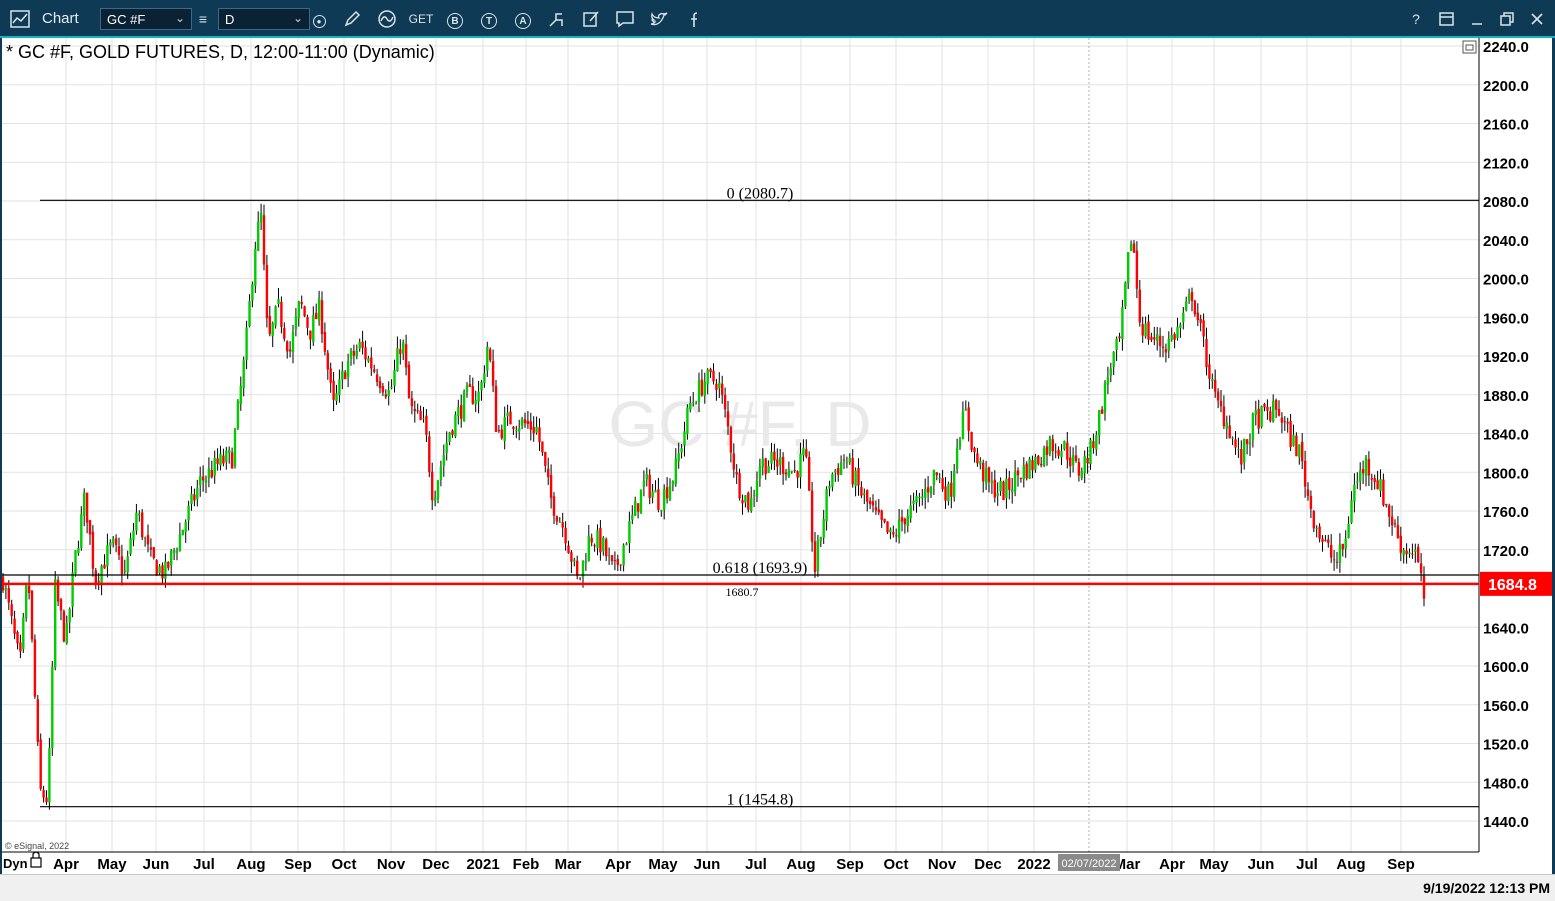  Describe the element at coordinates (489, 19) in the screenshot. I see `t-circle-icon: T` at that location.